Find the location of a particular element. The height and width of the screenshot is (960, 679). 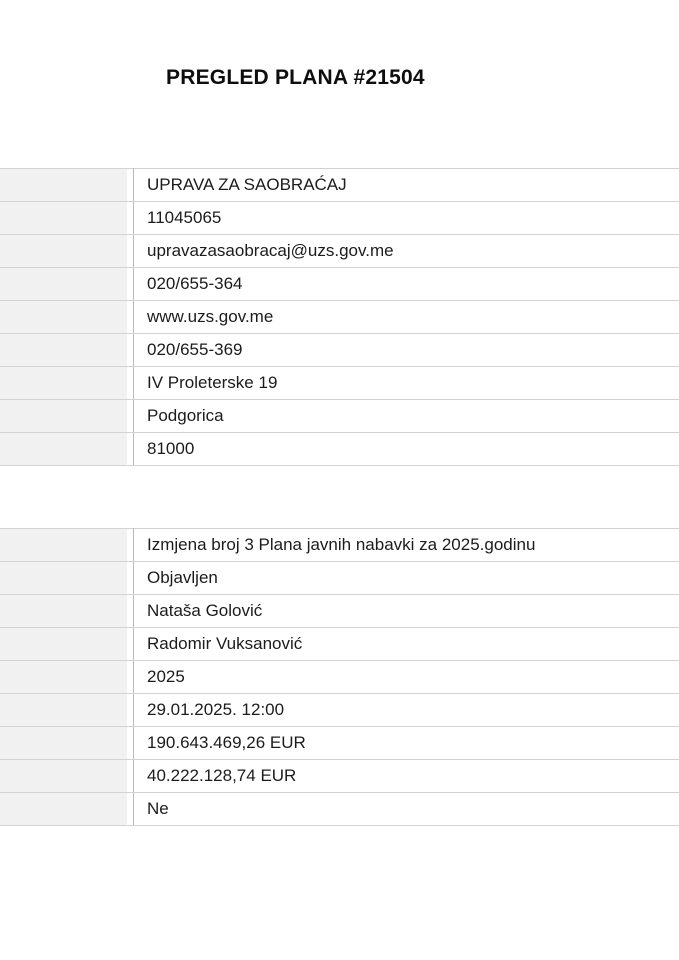

table-row: 29.01.2025. 12:00 is located at coordinates (339, 710).